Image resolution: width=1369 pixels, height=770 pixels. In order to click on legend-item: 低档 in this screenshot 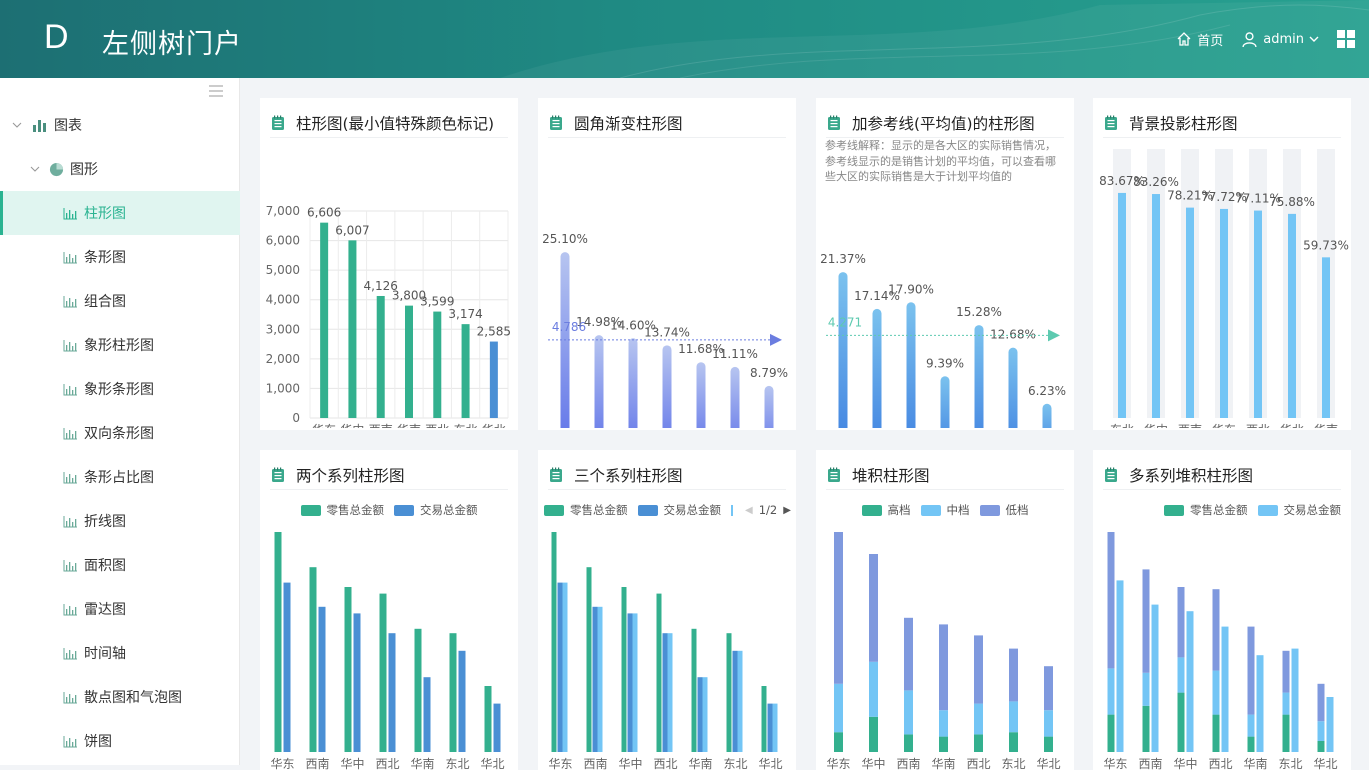, I will do `click(1004, 510)`.